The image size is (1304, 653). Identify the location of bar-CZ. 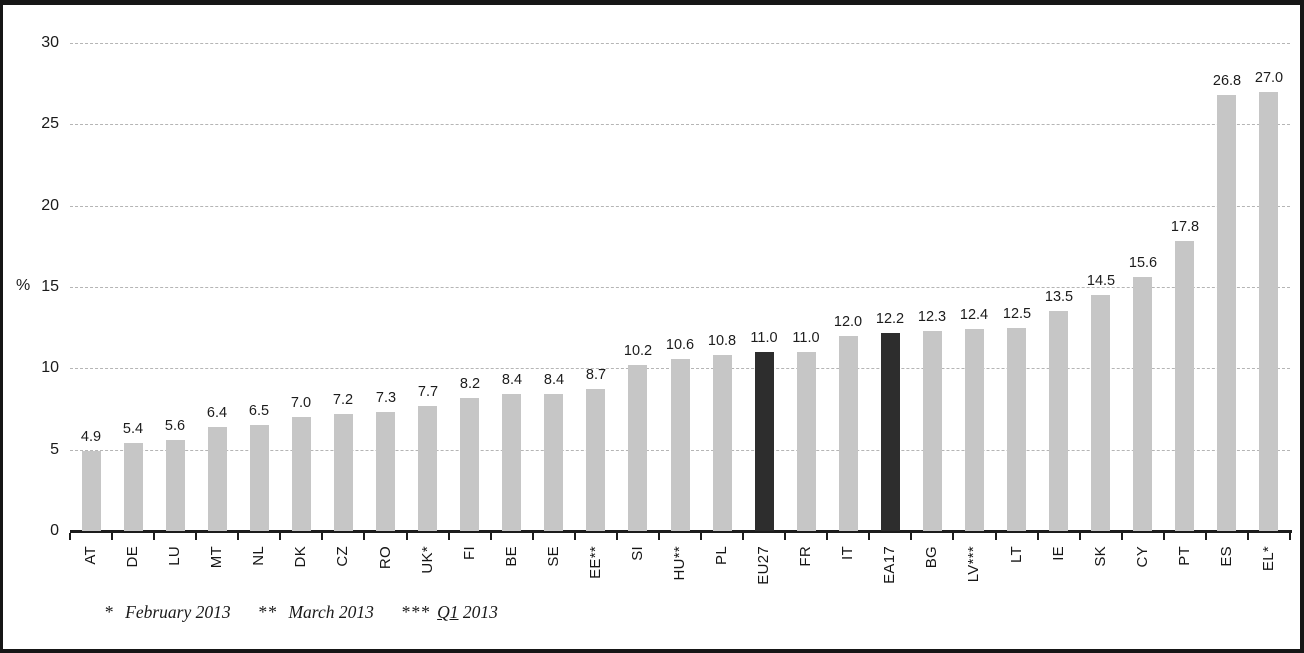
(343, 472).